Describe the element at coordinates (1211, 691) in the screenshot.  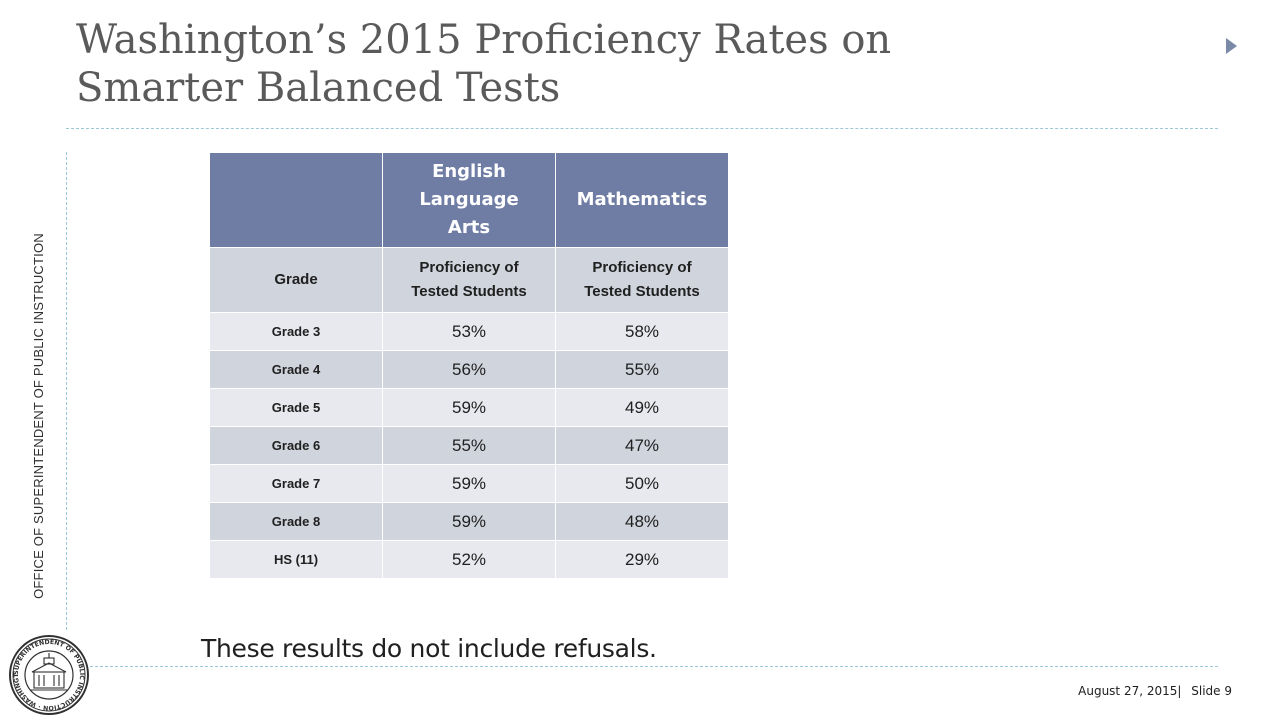
I see `slide-number: Slide 9` at that location.